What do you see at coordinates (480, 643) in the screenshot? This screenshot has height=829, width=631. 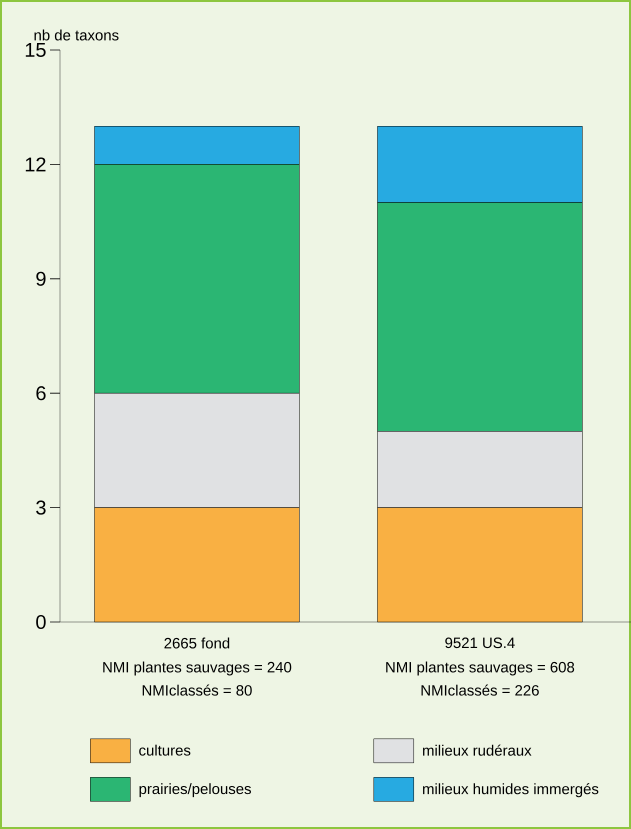 I see `x-tick-label: 9521 US.4` at bounding box center [480, 643].